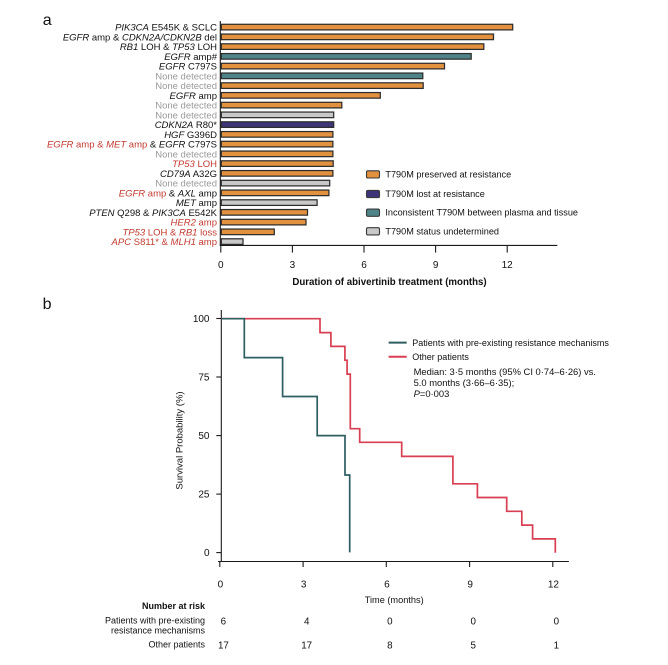 The image size is (668, 665). What do you see at coordinates (434, 194) in the screenshot?
I see `svg-text: T790M lost at resistance` at bounding box center [434, 194].